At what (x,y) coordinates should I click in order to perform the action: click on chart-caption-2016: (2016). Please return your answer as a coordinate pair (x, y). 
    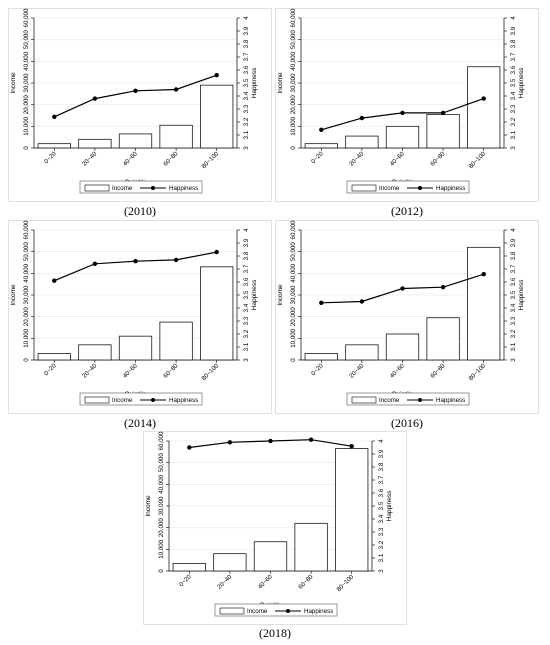
    Looking at the image, I should click on (407, 423).